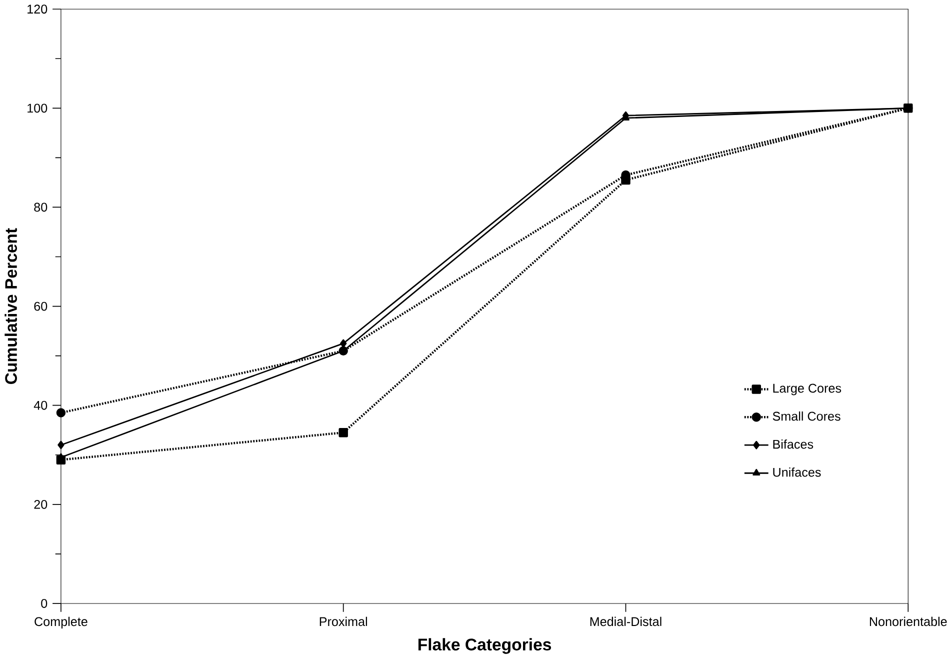  Describe the element at coordinates (797, 472) in the screenshot. I see `legend-label: Unifaces` at that location.